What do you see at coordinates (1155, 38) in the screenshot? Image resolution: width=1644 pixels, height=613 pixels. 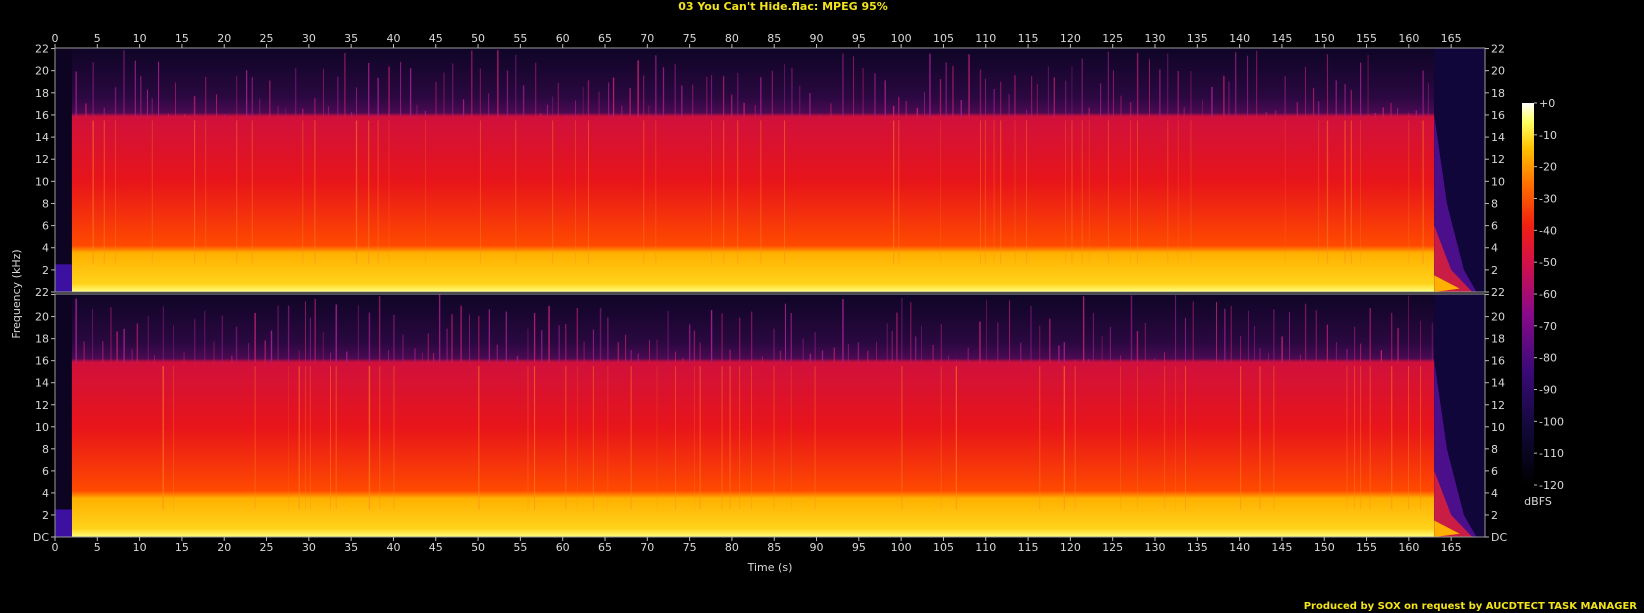 I see `x-tick-label-top: 130` at bounding box center [1155, 38].